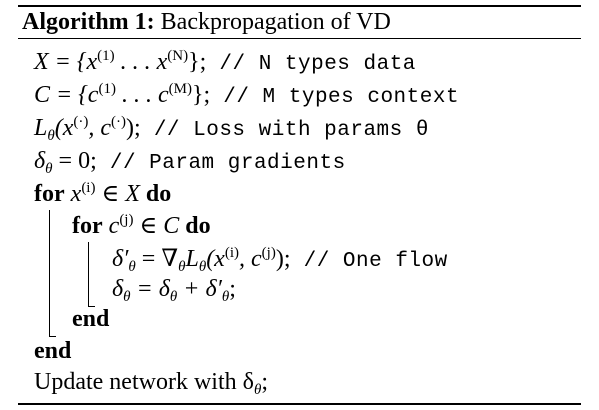 The image size is (599, 410). I want to click on code-comment: // M types context, so click(335, 97).